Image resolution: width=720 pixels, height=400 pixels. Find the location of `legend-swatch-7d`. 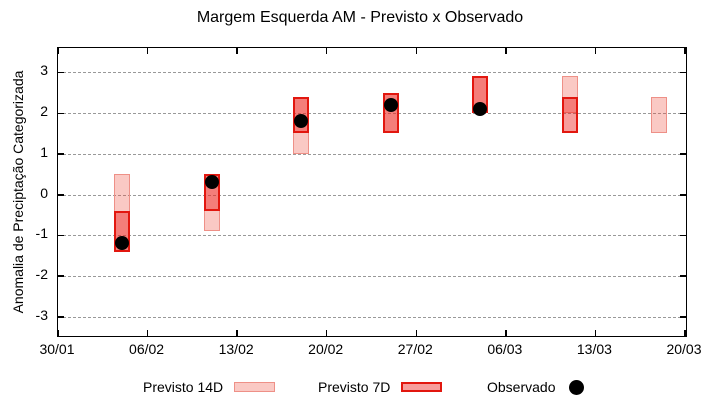

legend-swatch-7d is located at coordinates (422, 387).